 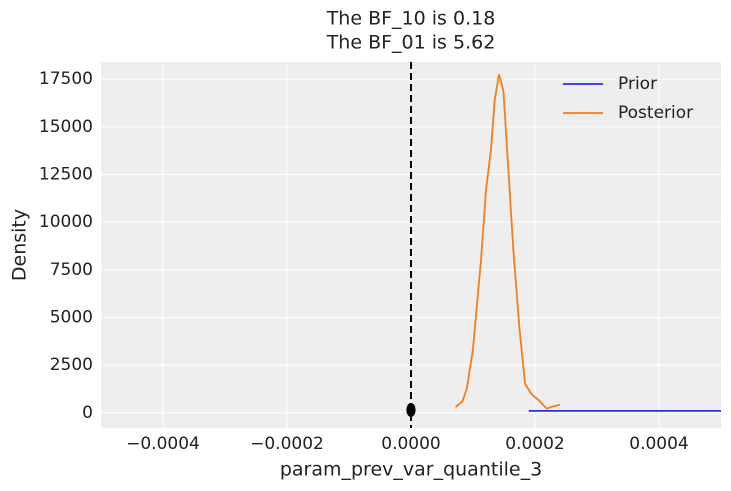 I want to click on y-tick-label: 17500, so click(x=66, y=79).